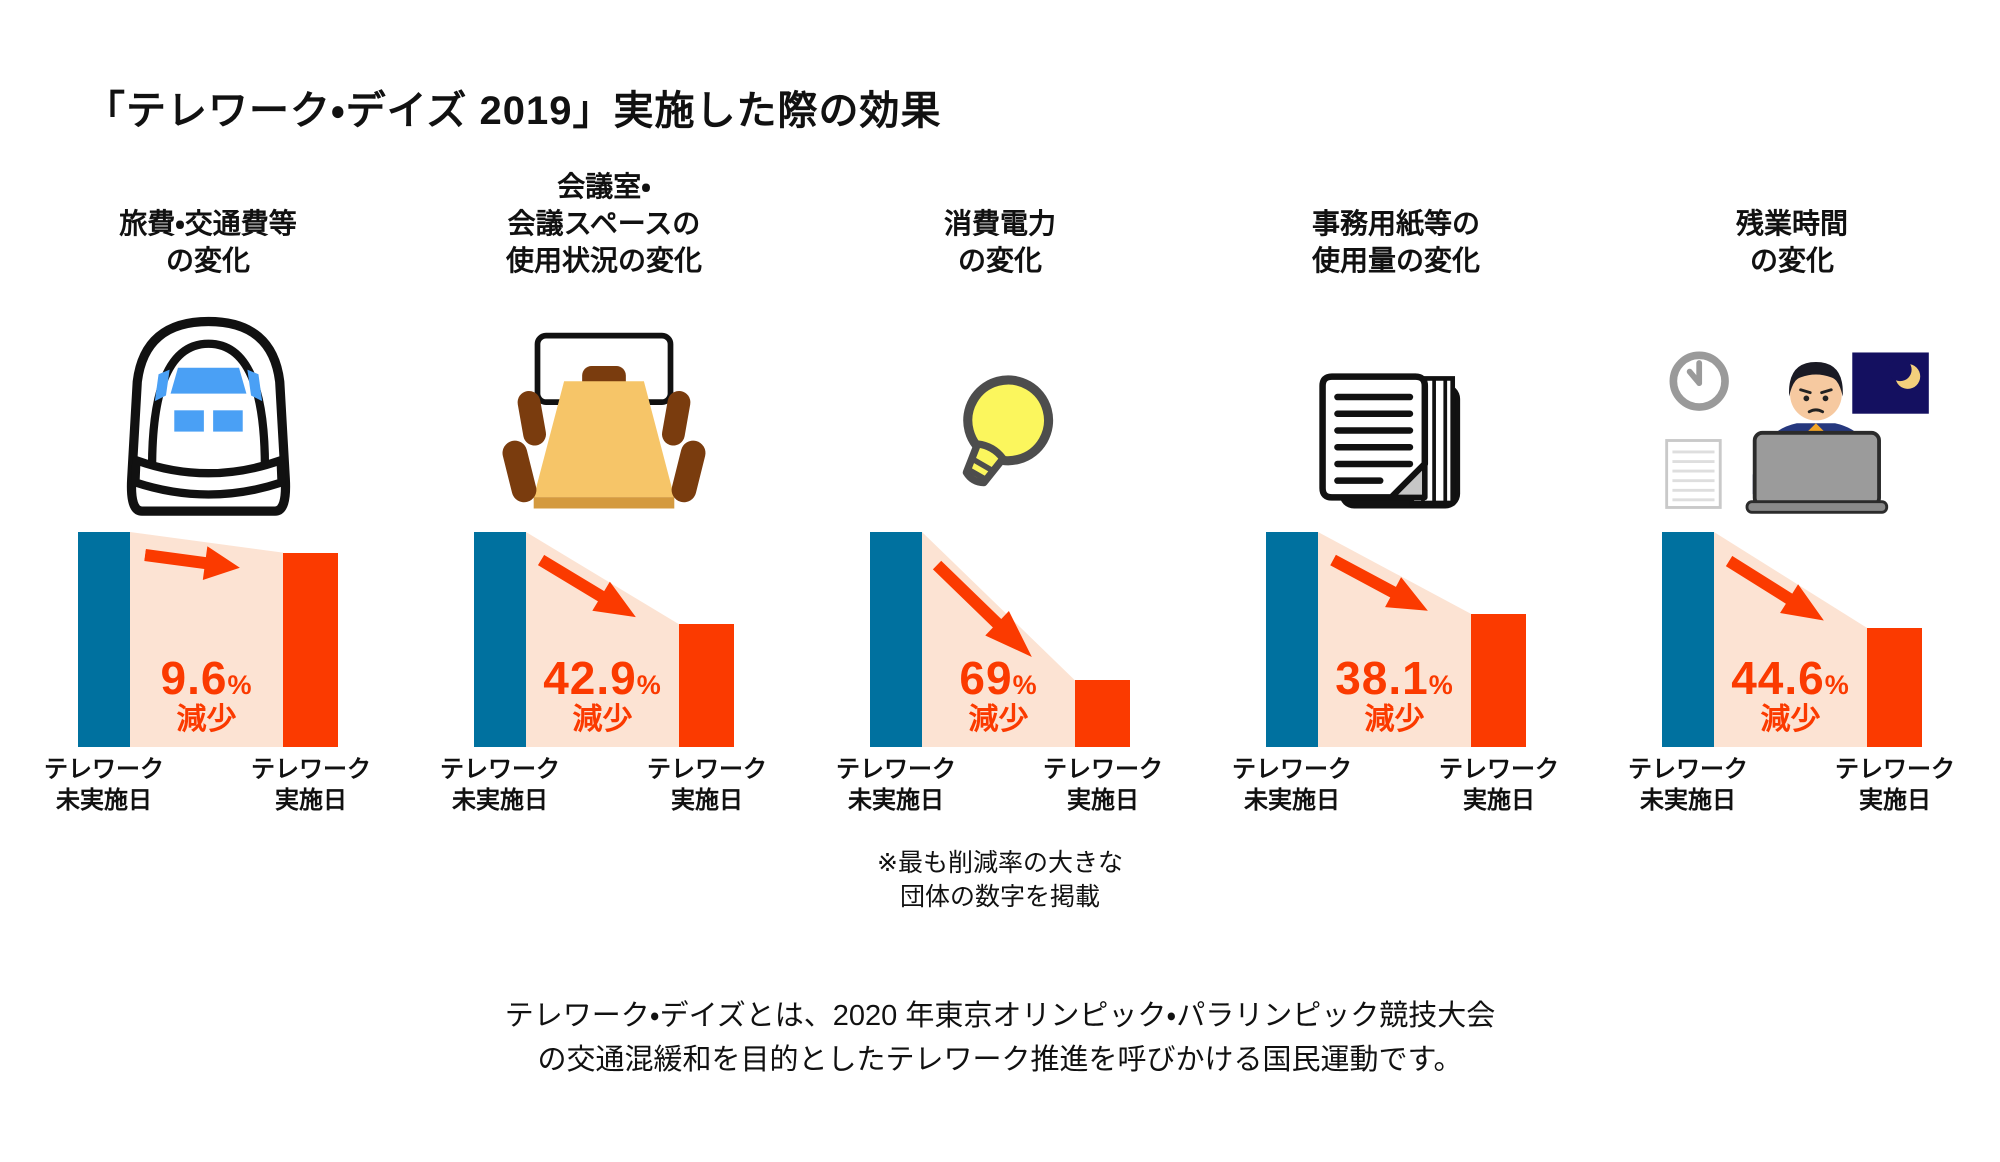 The image size is (2000, 1162). I want to click on reduction-value: 69% 減少, so click(998, 696).